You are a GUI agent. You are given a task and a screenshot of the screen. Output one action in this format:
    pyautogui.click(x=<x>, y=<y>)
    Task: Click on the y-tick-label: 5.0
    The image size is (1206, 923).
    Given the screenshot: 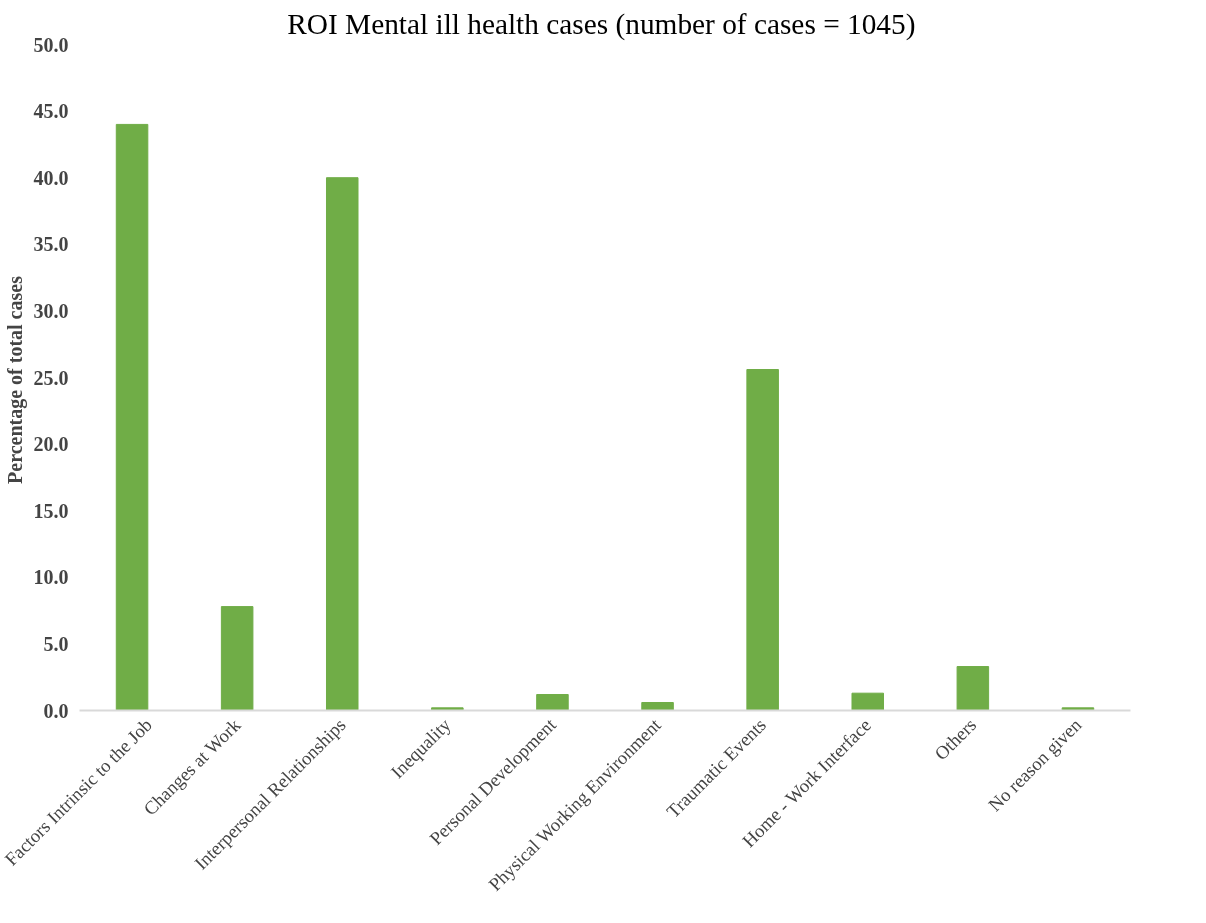 What is the action you would take?
    pyautogui.click(x=56, y=643)
    